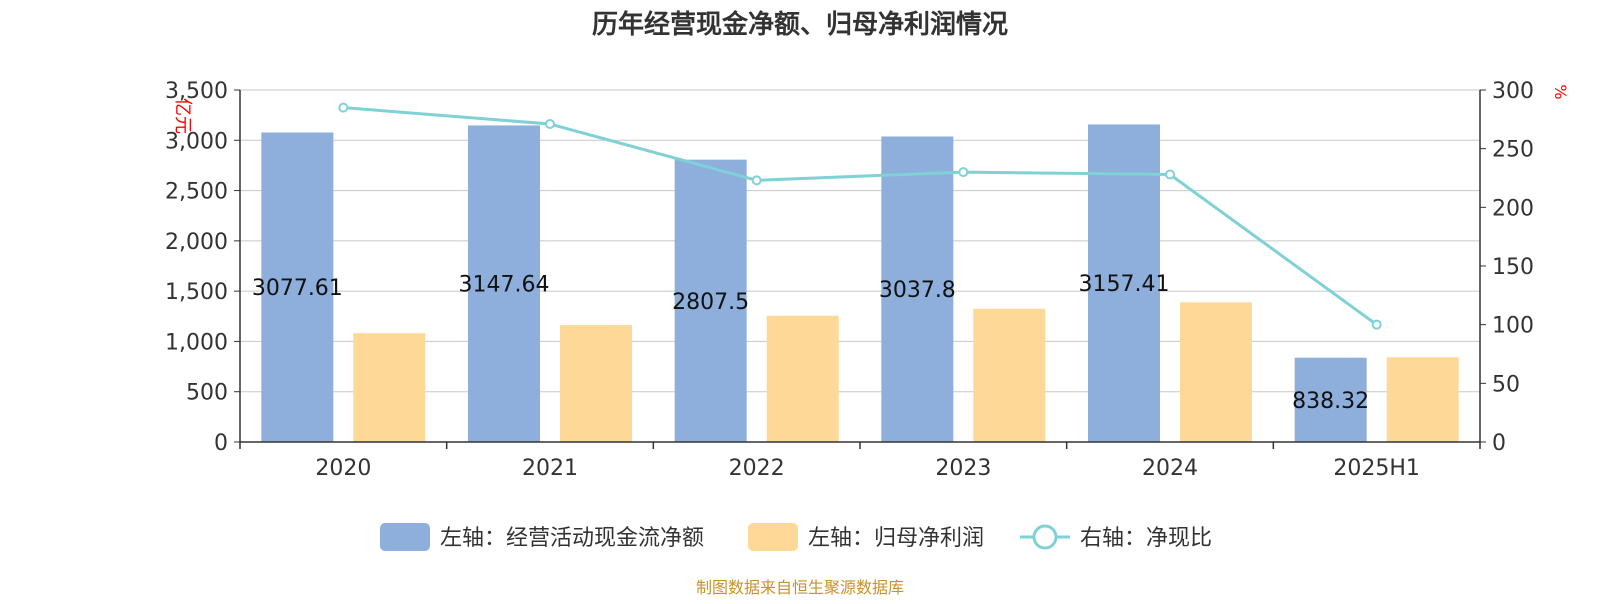  I want to click on x-axis-tick-label: 2024, so click(1170, 468).